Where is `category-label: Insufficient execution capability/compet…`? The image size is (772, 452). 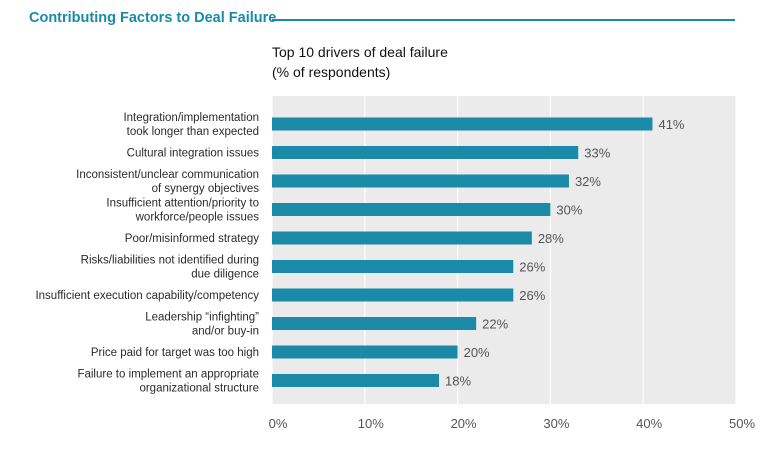 category-label: Insufficient execution capability/compet… is located at coordinates (147, 296).